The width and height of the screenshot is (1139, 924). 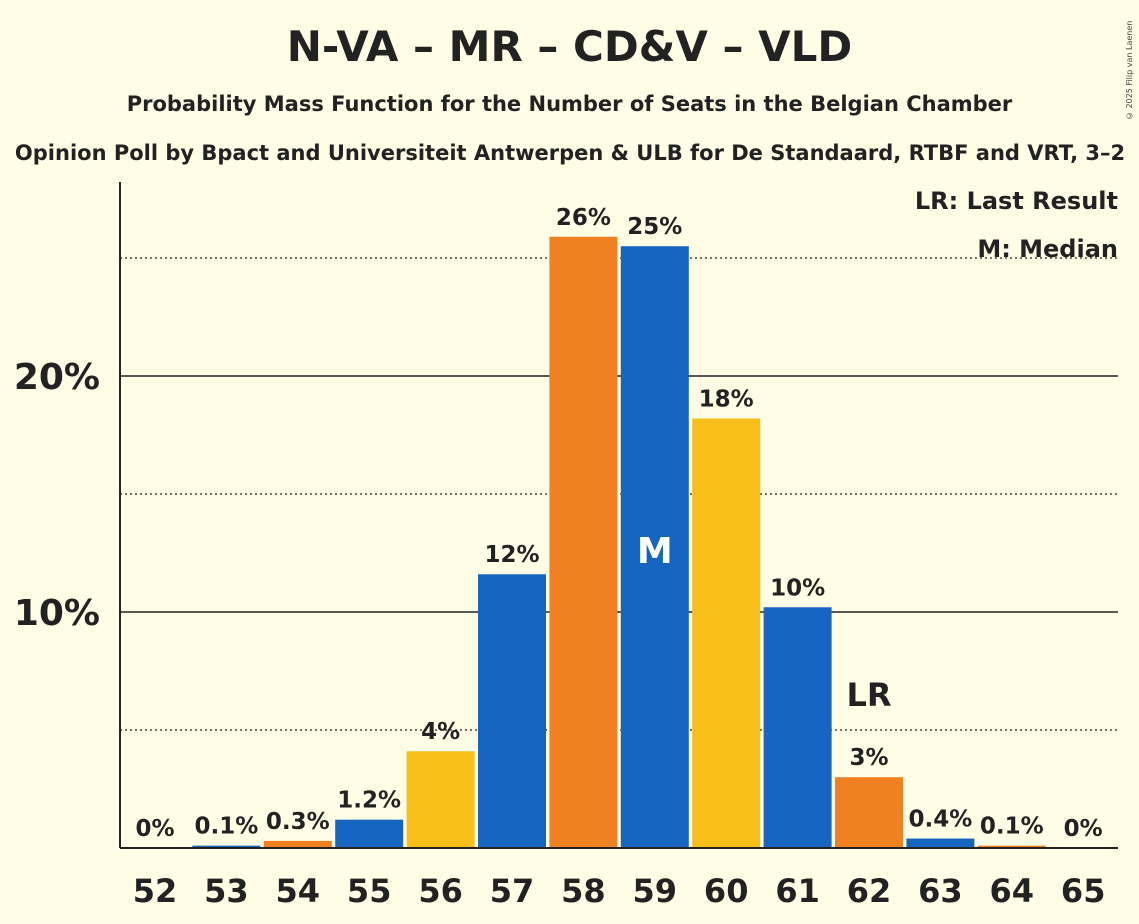 I want to click on x-tick-label: 62, so click(x=869, y=891).